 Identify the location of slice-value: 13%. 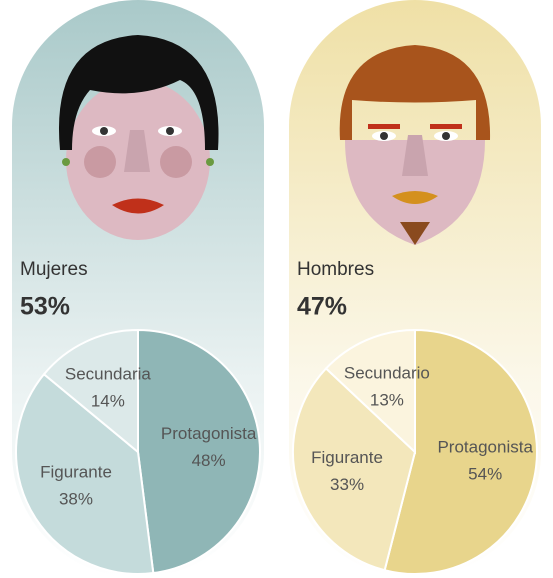
(387, 400).